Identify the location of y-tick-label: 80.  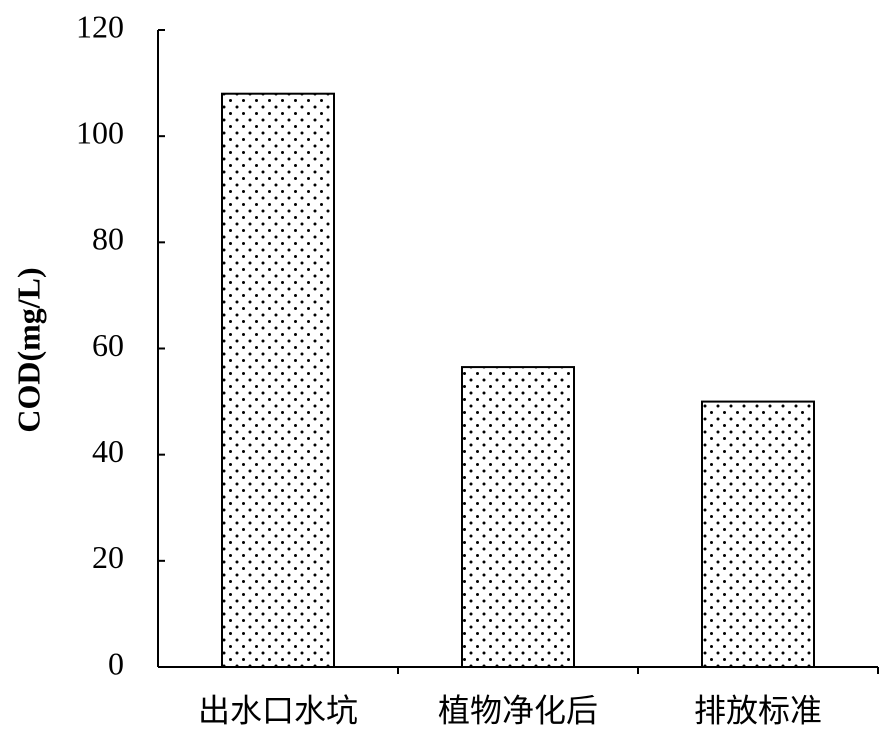
(108, 239).